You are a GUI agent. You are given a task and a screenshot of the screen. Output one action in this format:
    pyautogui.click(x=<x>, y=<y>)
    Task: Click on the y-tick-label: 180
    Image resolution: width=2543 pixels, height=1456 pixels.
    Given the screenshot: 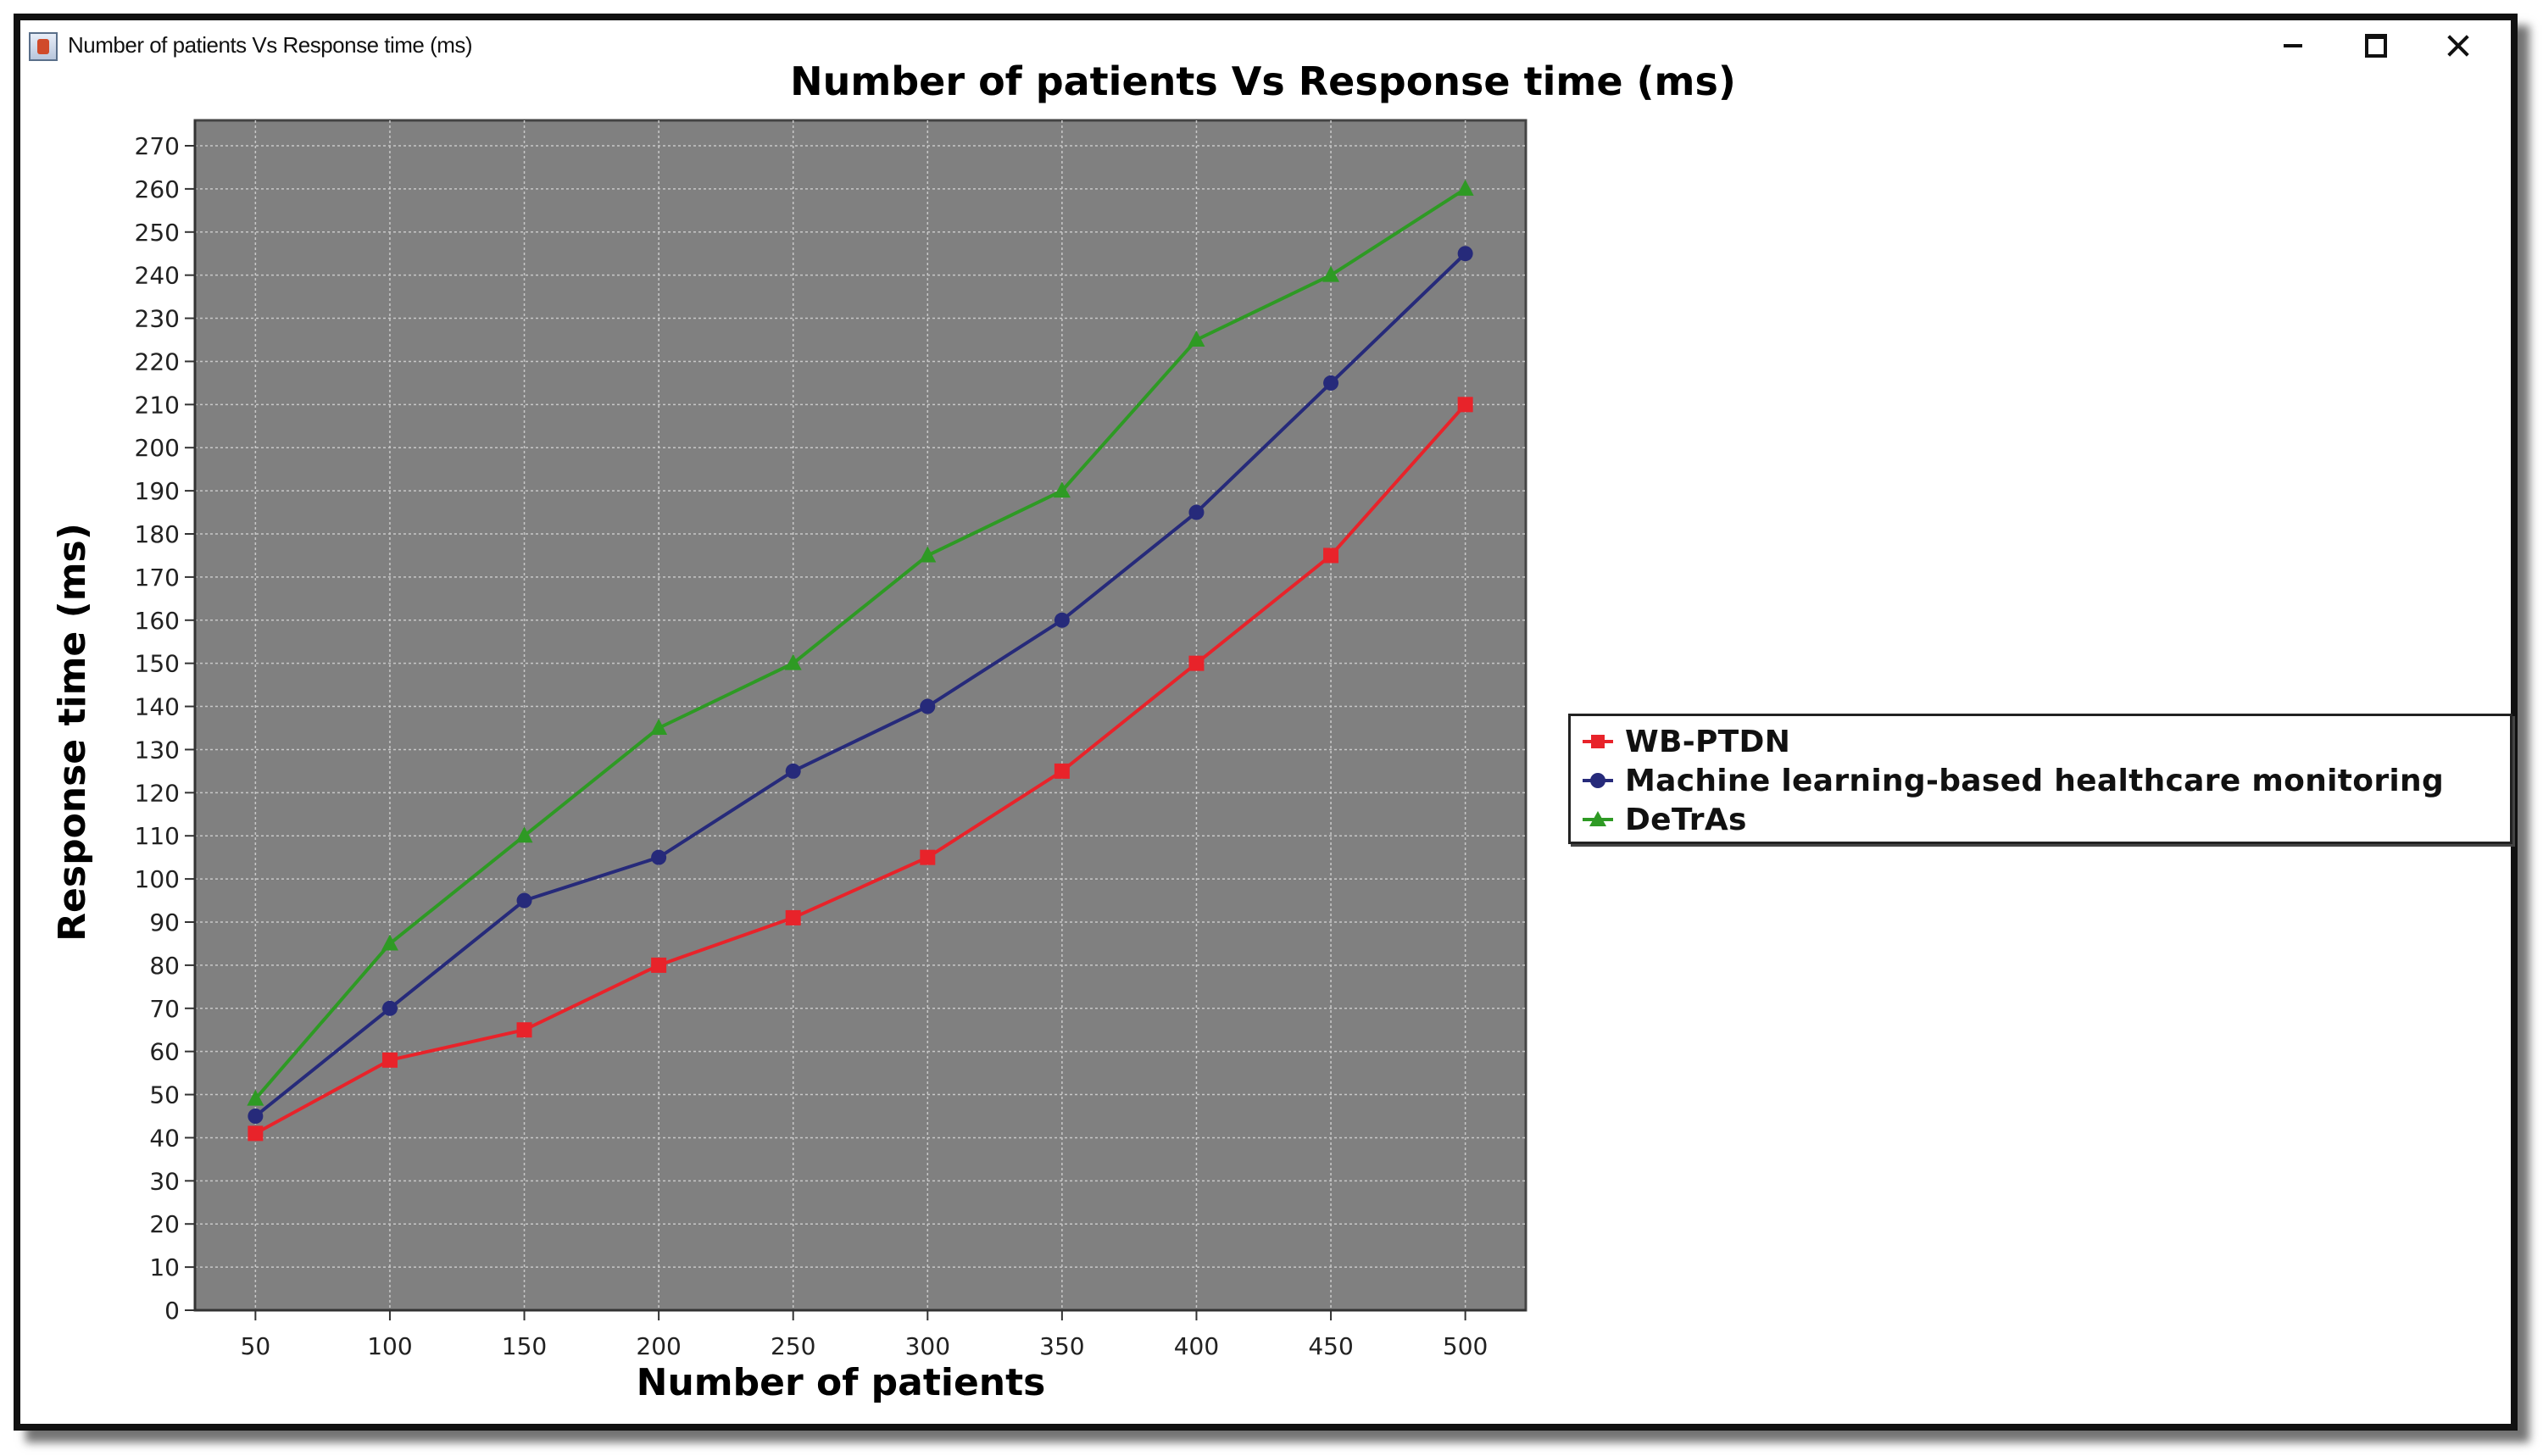 What is the action you would take?
    pyautogui.click(x=158, y=534)
    